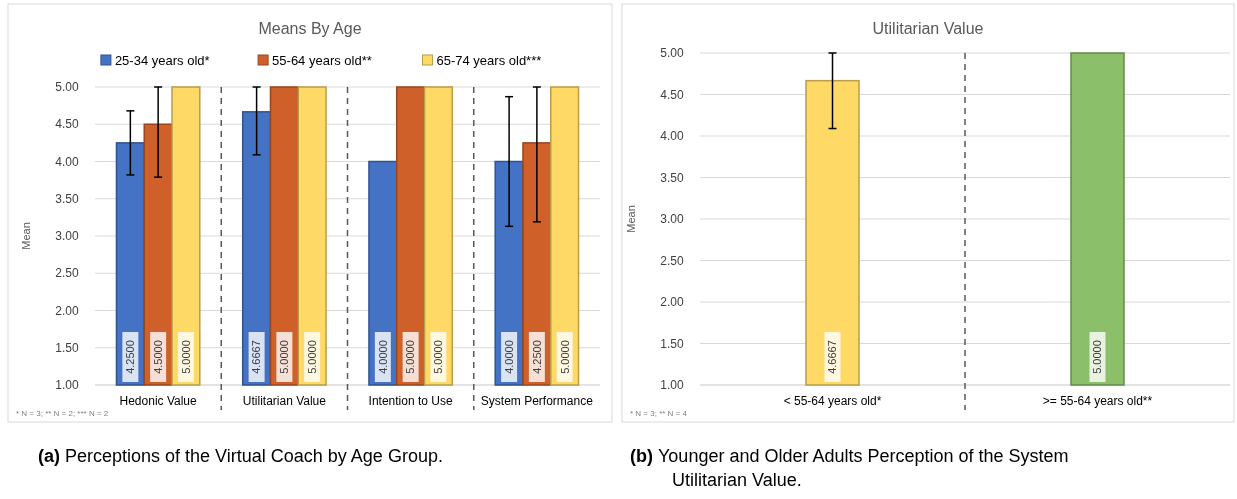  Describe the element at coordinates (410, 401) in the screenshot. I see `x-tick-label: Intention to Use` at that location.